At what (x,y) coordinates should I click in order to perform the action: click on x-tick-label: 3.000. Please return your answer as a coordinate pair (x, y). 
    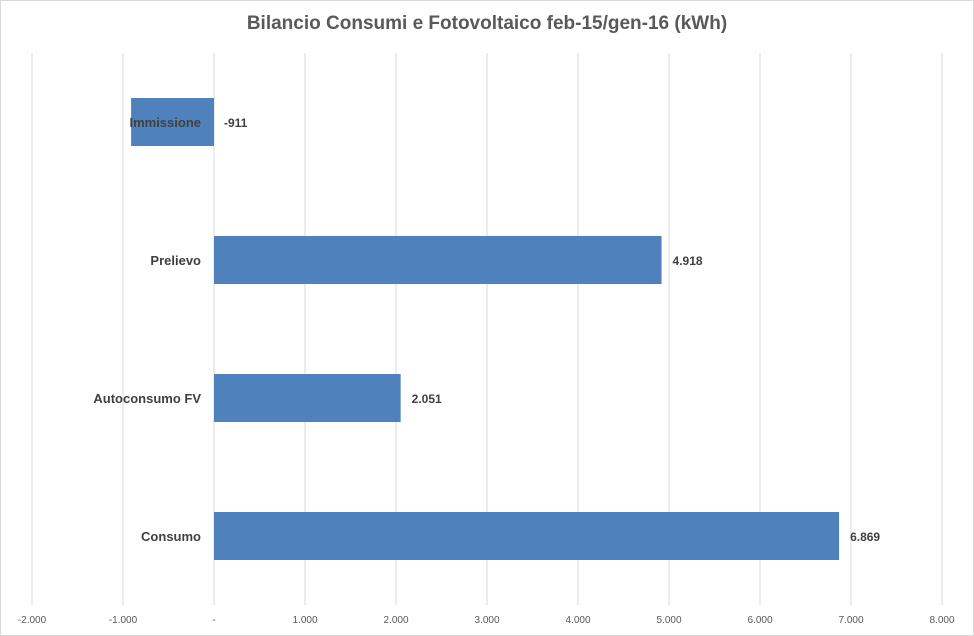
    Looking at the image, I should click on (486, 620).